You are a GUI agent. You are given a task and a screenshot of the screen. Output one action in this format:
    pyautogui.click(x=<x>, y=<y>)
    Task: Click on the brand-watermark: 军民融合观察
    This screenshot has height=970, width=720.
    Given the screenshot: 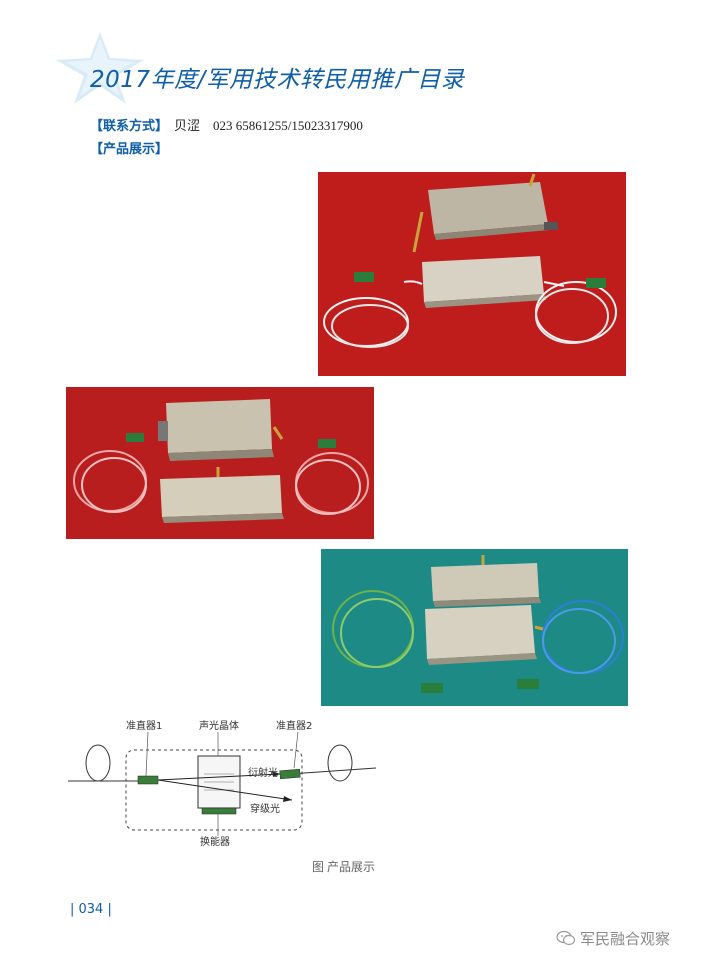 What is the action you would take?
    pyautogui.click(x=613, y=939)
    